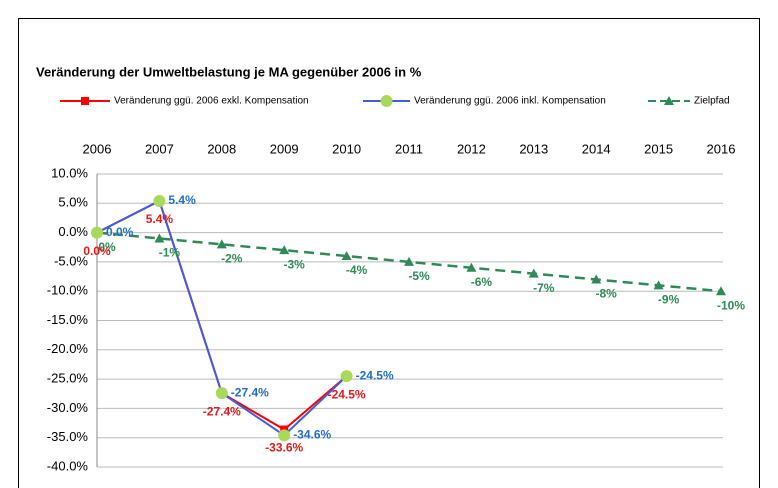 The image size is (778, 488). Describe the element at coordinates (284, 148) in the screenshot. I see `x-tick-label: 2009` at that location.